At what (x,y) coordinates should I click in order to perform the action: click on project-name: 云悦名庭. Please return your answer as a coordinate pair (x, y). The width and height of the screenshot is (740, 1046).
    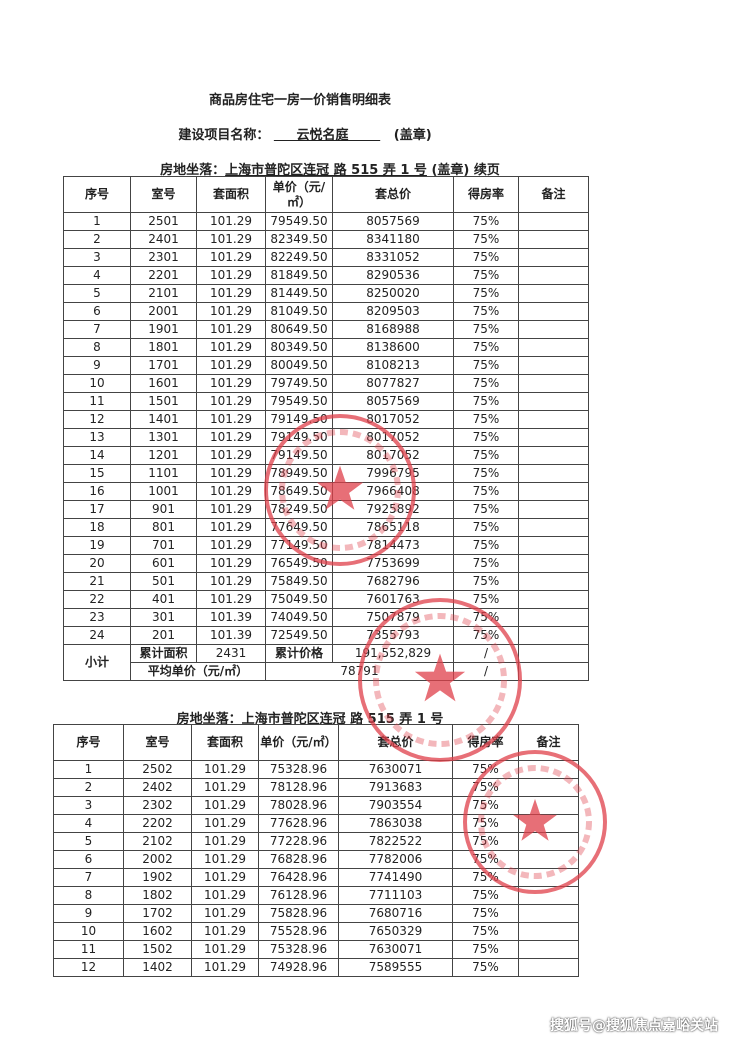
    Looking at the image, I should click on (322, 135).